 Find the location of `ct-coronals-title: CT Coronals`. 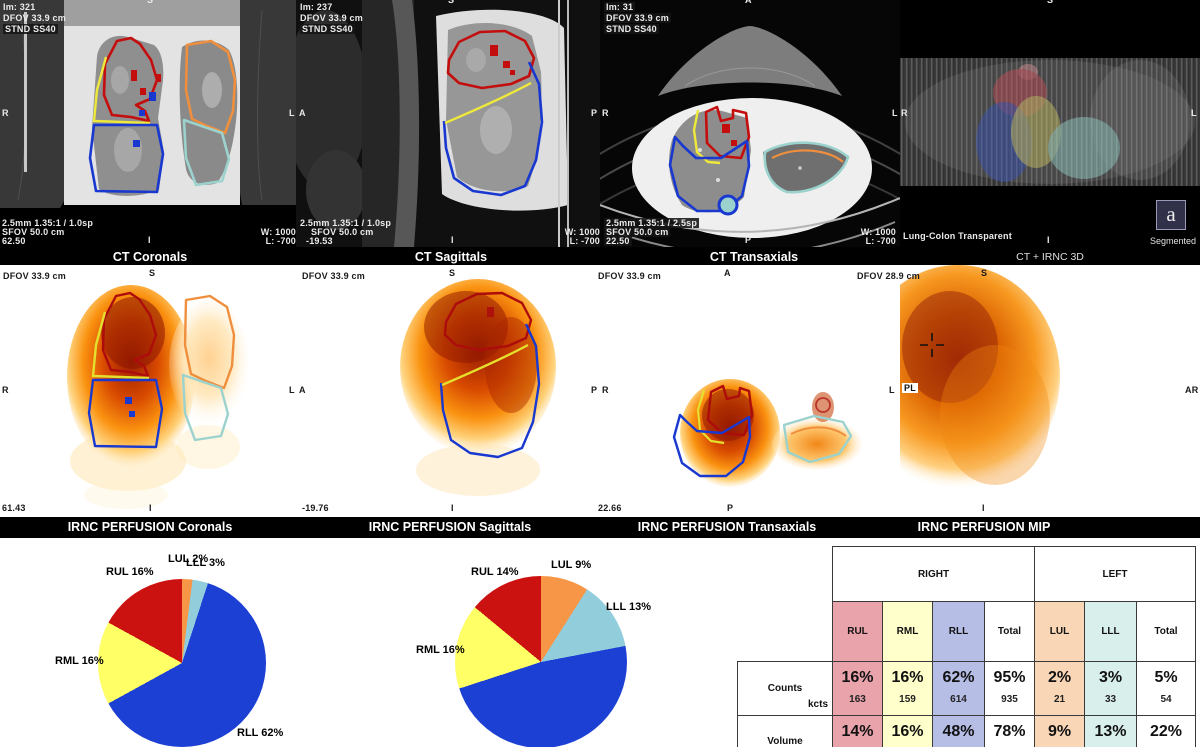

ct-coronals-title: CT Coronals is located at coordinates (150, 257).